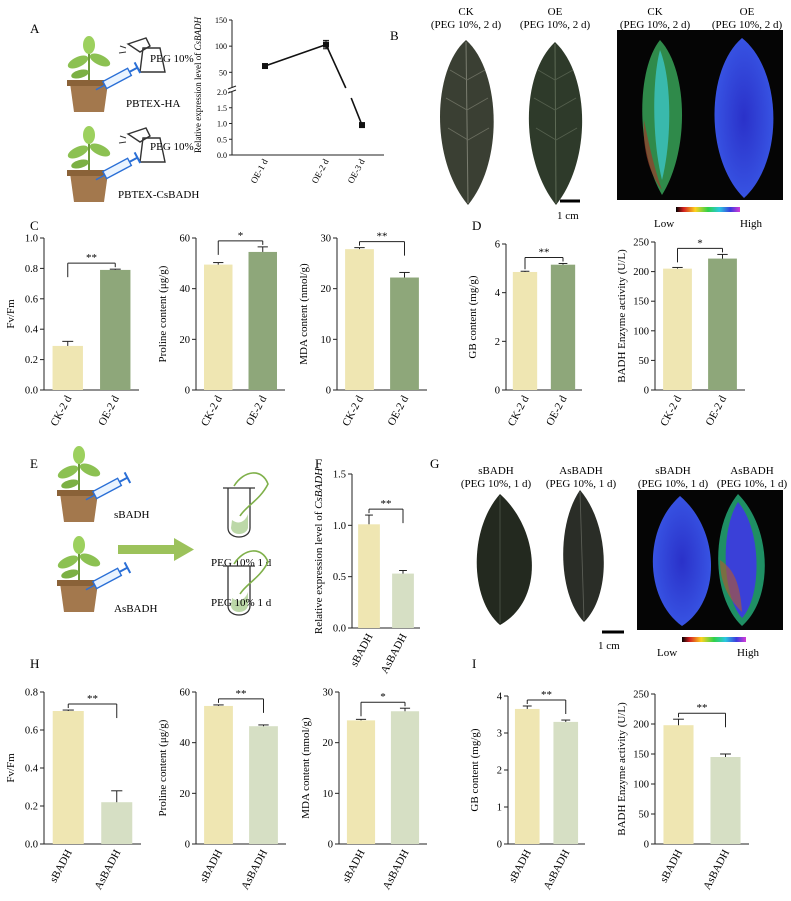 The width and height of the screenshot is (791, 901). What do you see at coordinates (473, 316) in the screenshot?
I see `y-axis-label: GB content (mg/g)` at bounding box center [473, 316].